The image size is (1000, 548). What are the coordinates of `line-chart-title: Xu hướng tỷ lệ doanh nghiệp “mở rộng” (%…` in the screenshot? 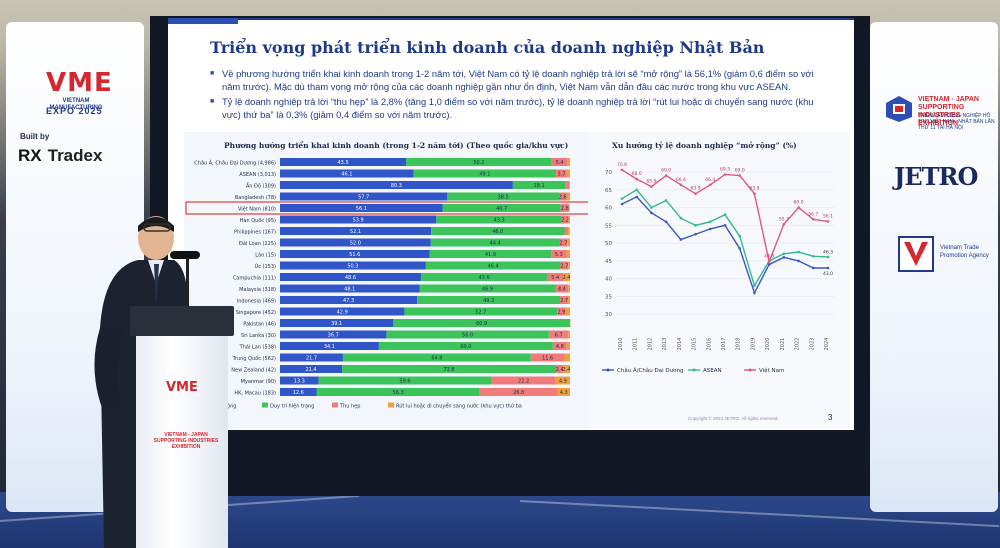 It's located at (704, 145).